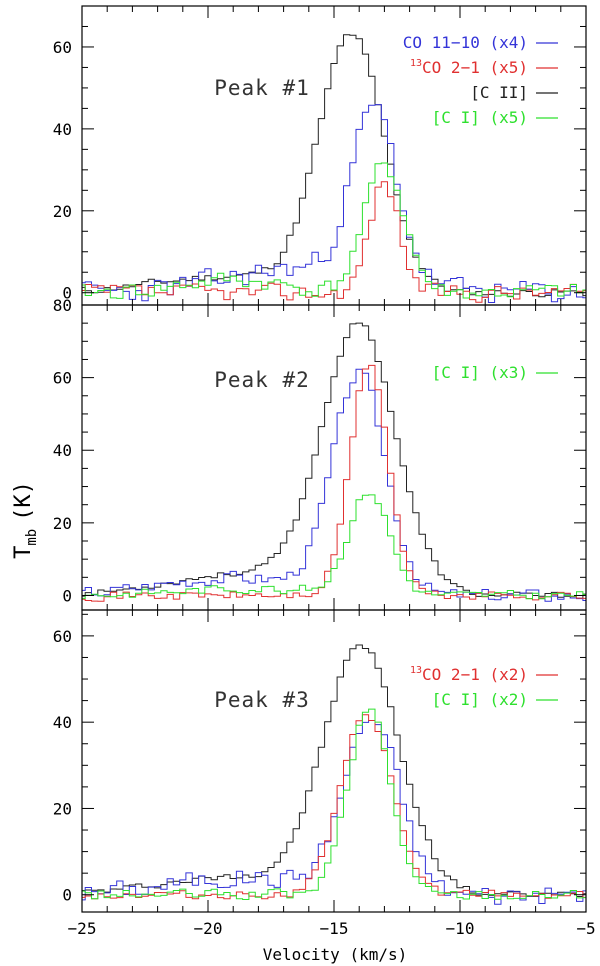  I want to click on x-tick-label: −5, so click(585, 928).